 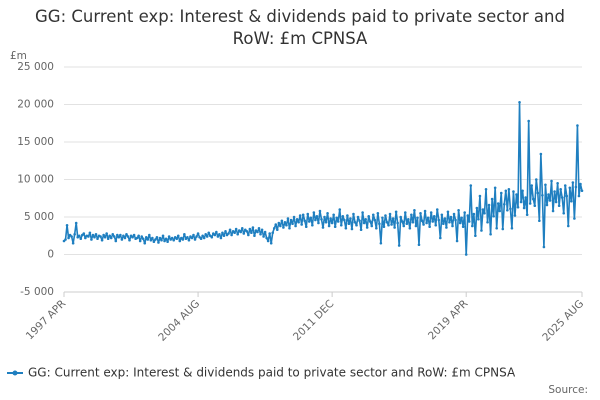 What do you see at coordinates (35, 105) in the screenshot?
I see `y-tick-label: 20 000` at bounding box center [35, 105].